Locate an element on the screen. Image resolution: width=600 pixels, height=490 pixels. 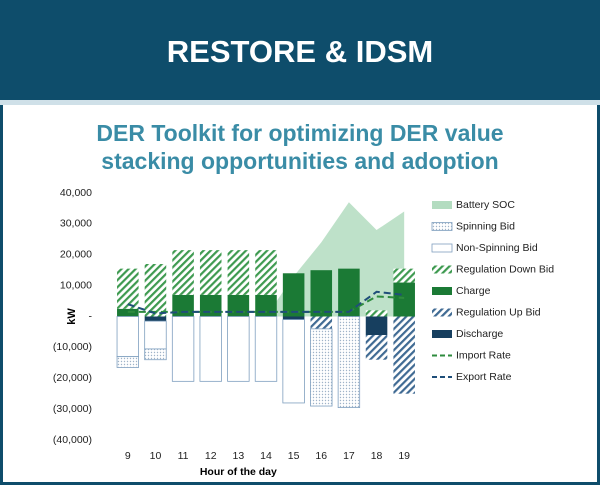
legend-label: Export Rate is located at coordinates (484, 377).